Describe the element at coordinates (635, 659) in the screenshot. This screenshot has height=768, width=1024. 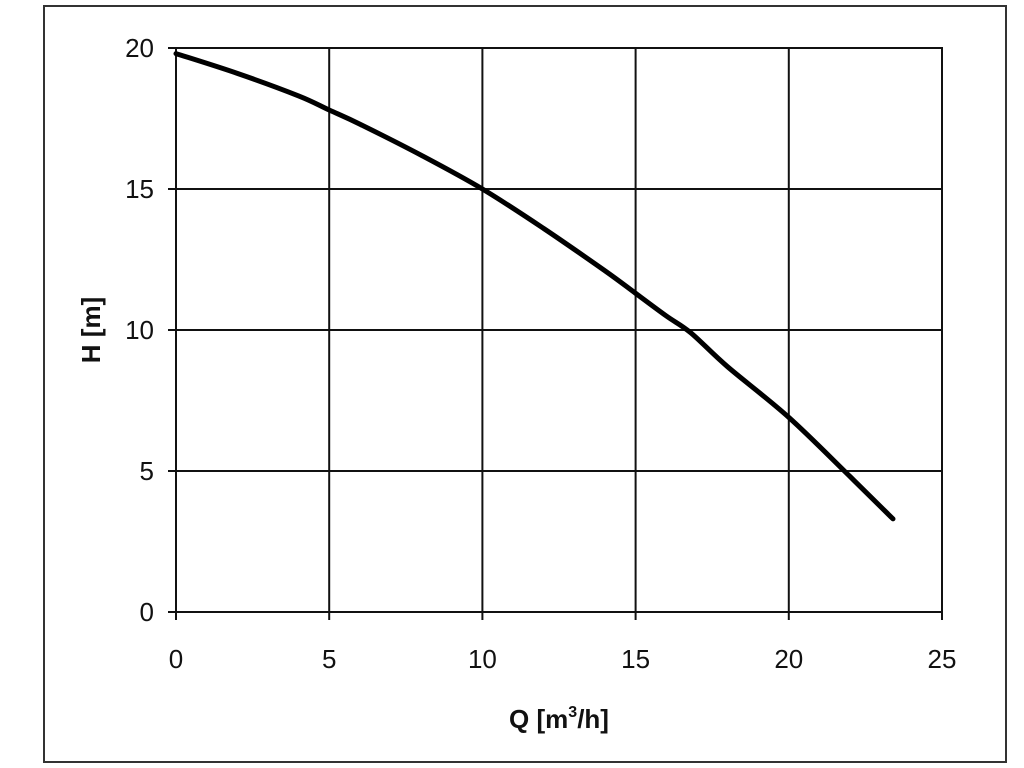
I see `x-tick-label: 15` at that location.